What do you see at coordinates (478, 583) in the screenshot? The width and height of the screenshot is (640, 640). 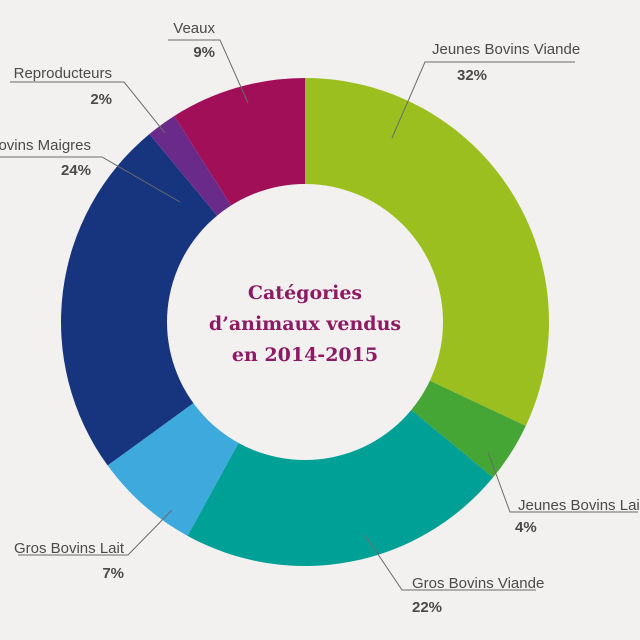 I see `slice-label-gros-bovins-viande: Gros Bovins Viande` at bounding box center [478, 583].